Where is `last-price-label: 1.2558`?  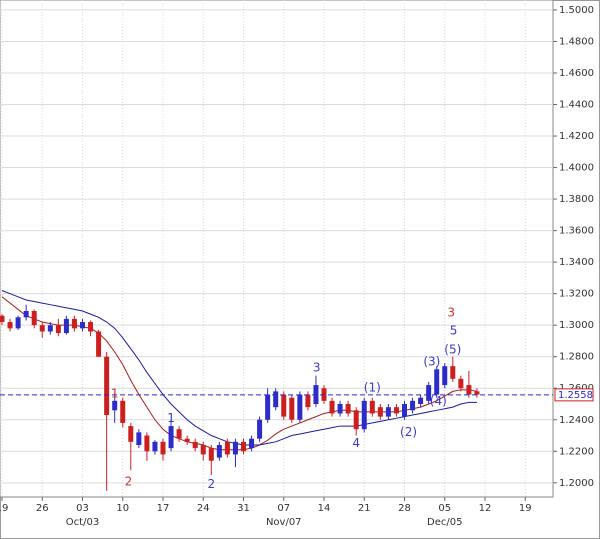 last-price-label: 1.2558 is located at coordinates (575, 395).